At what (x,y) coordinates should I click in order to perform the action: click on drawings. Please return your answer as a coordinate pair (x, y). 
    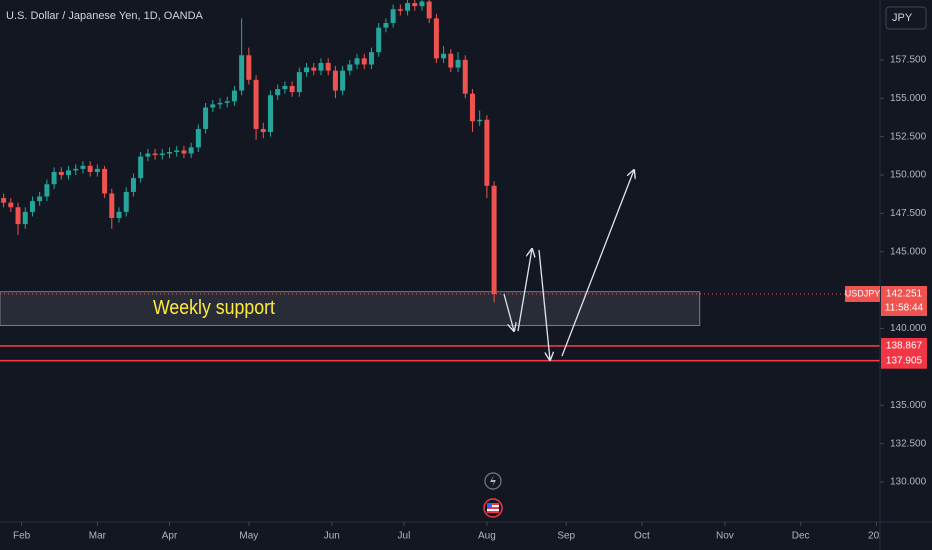
    Looking at the image, I should click on (568, 265).